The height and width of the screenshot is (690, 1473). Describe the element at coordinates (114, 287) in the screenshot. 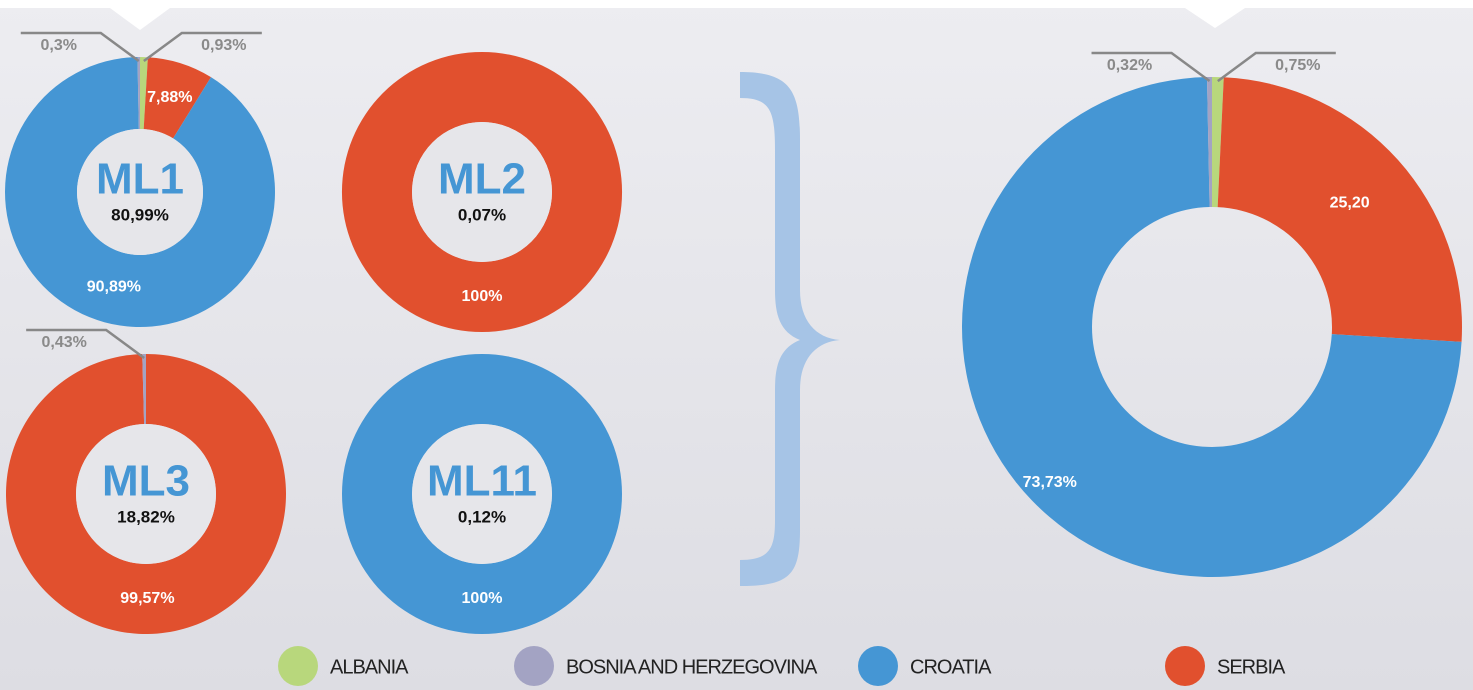

I see `value-label: 90,89%` at that location.